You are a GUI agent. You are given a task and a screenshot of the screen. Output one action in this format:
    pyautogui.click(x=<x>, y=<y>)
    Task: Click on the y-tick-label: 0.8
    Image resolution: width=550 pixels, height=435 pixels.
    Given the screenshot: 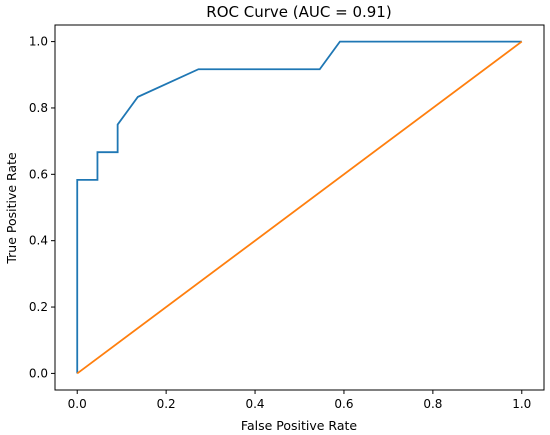 What is the action you would take?
    pyautogui.click(x=38, y=108)
    